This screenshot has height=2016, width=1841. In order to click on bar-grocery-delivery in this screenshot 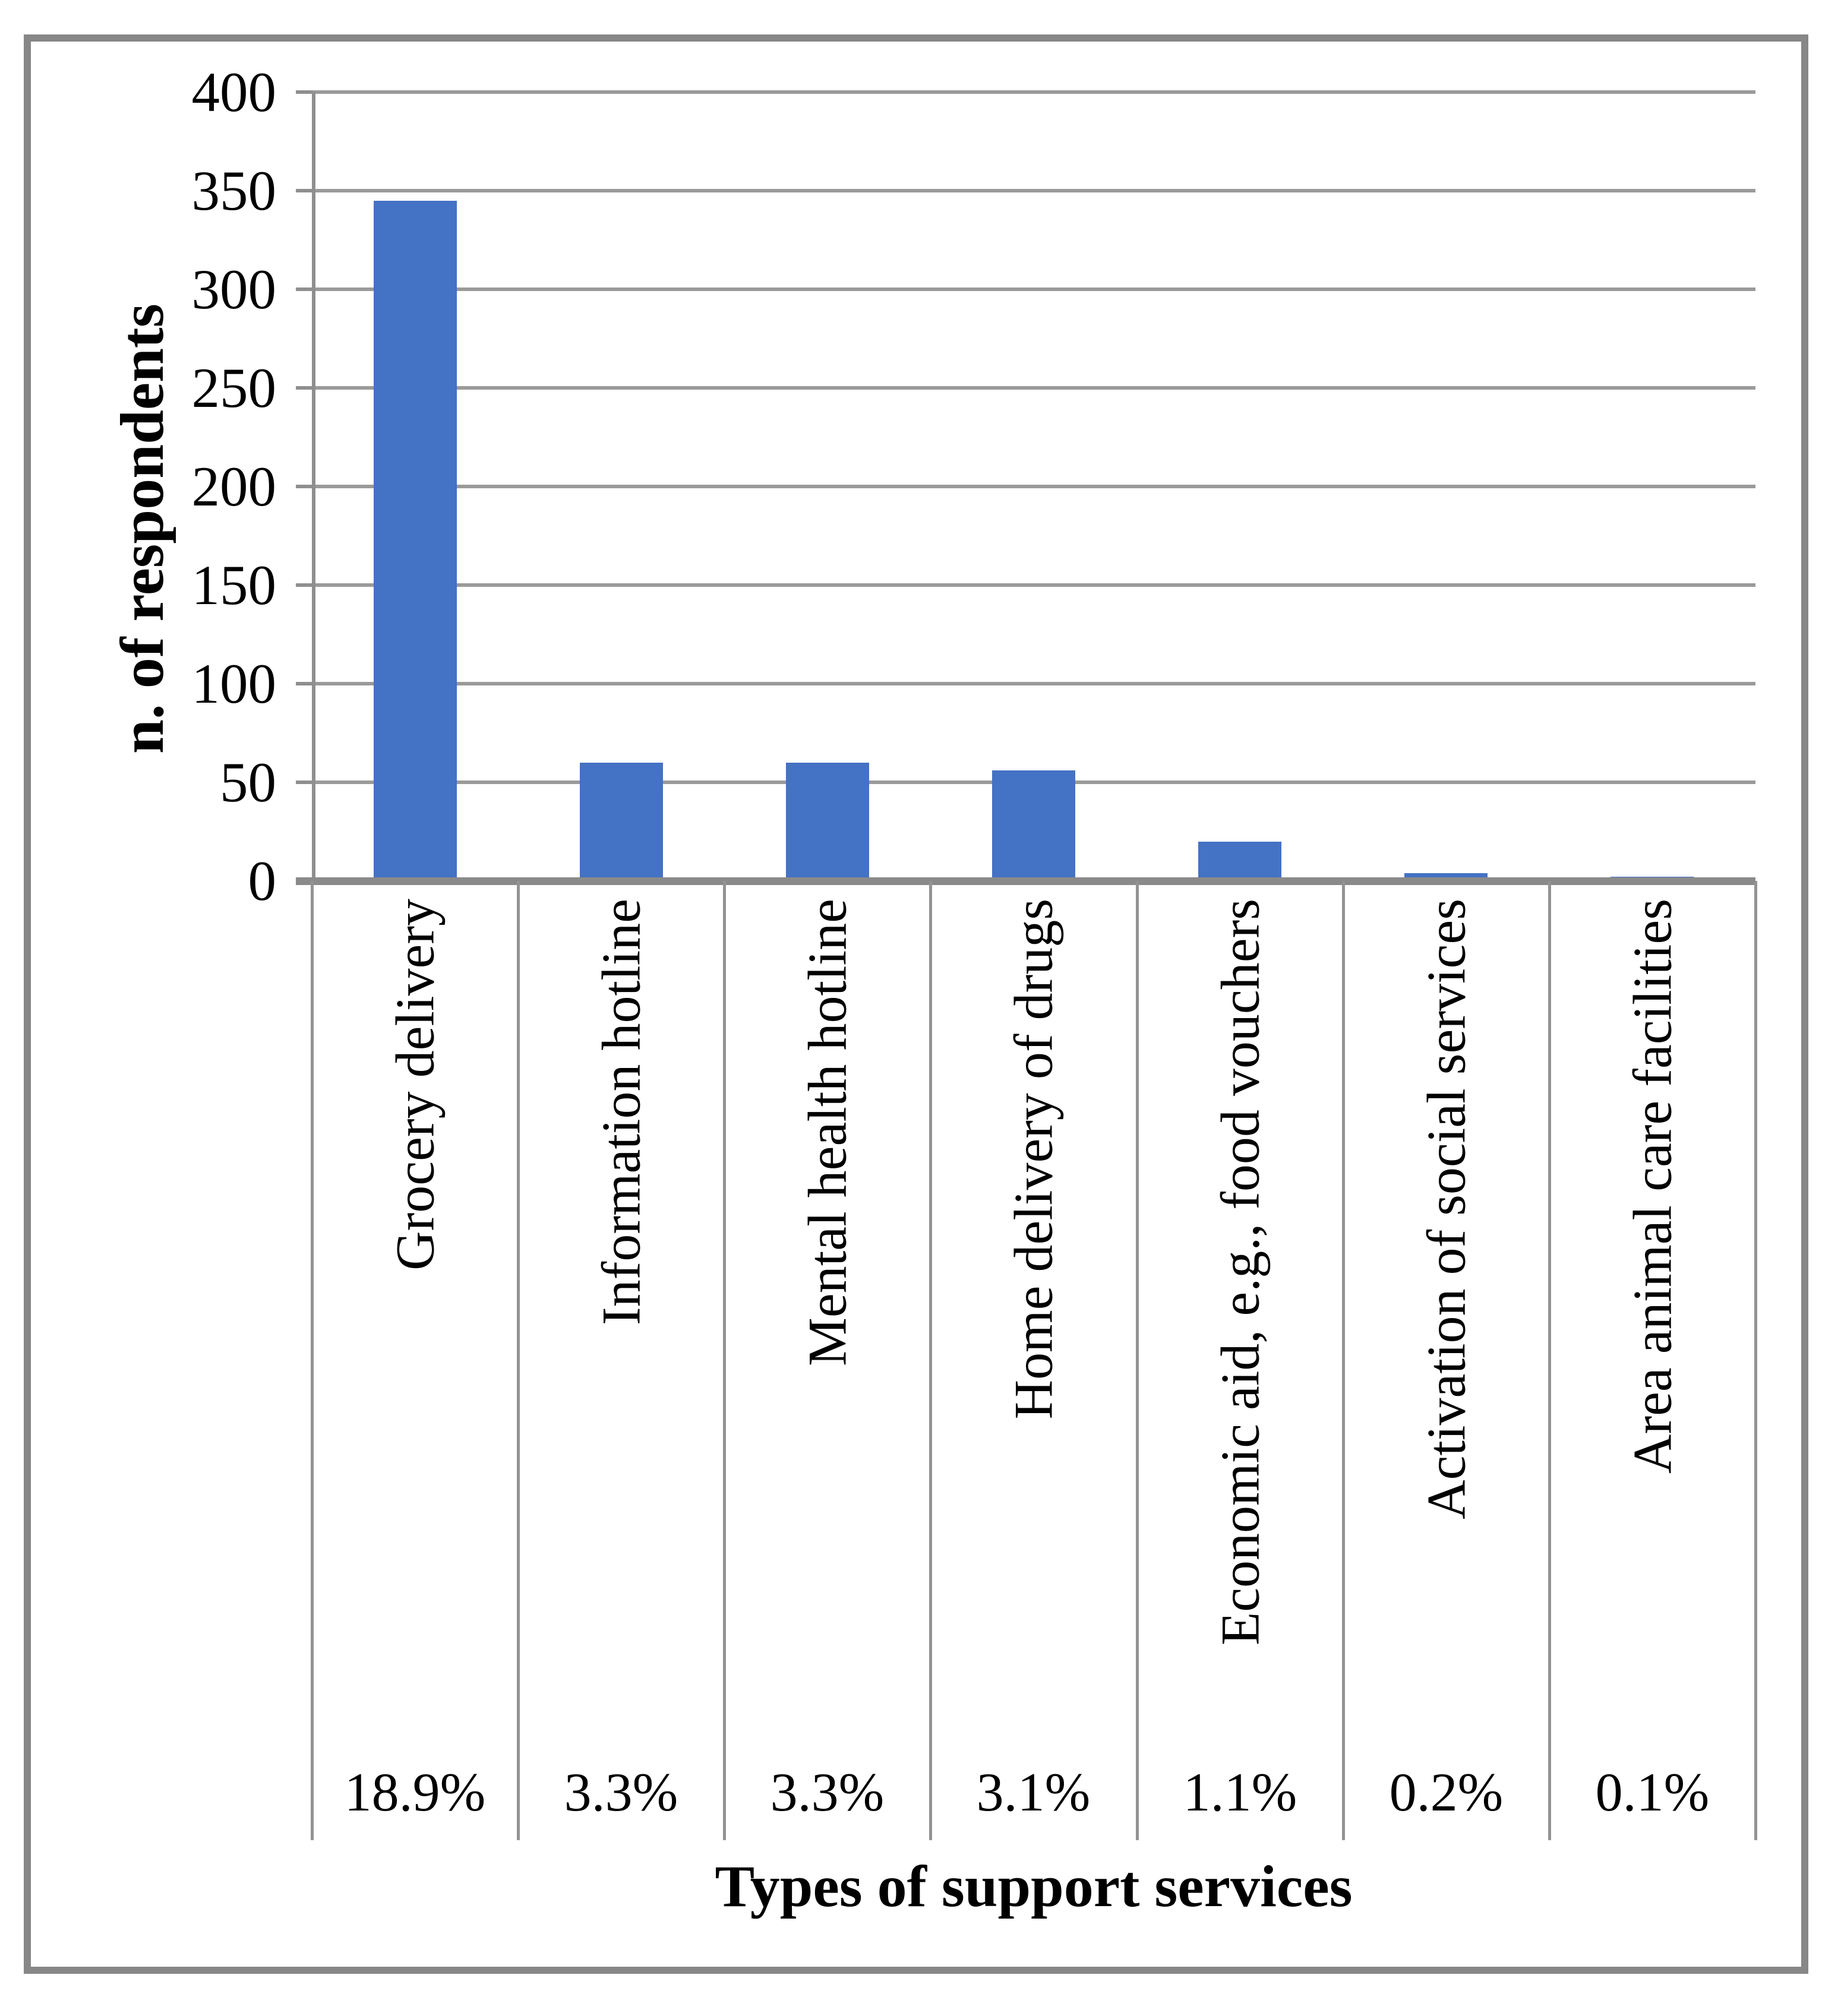, I will do `click(415, 541)`.